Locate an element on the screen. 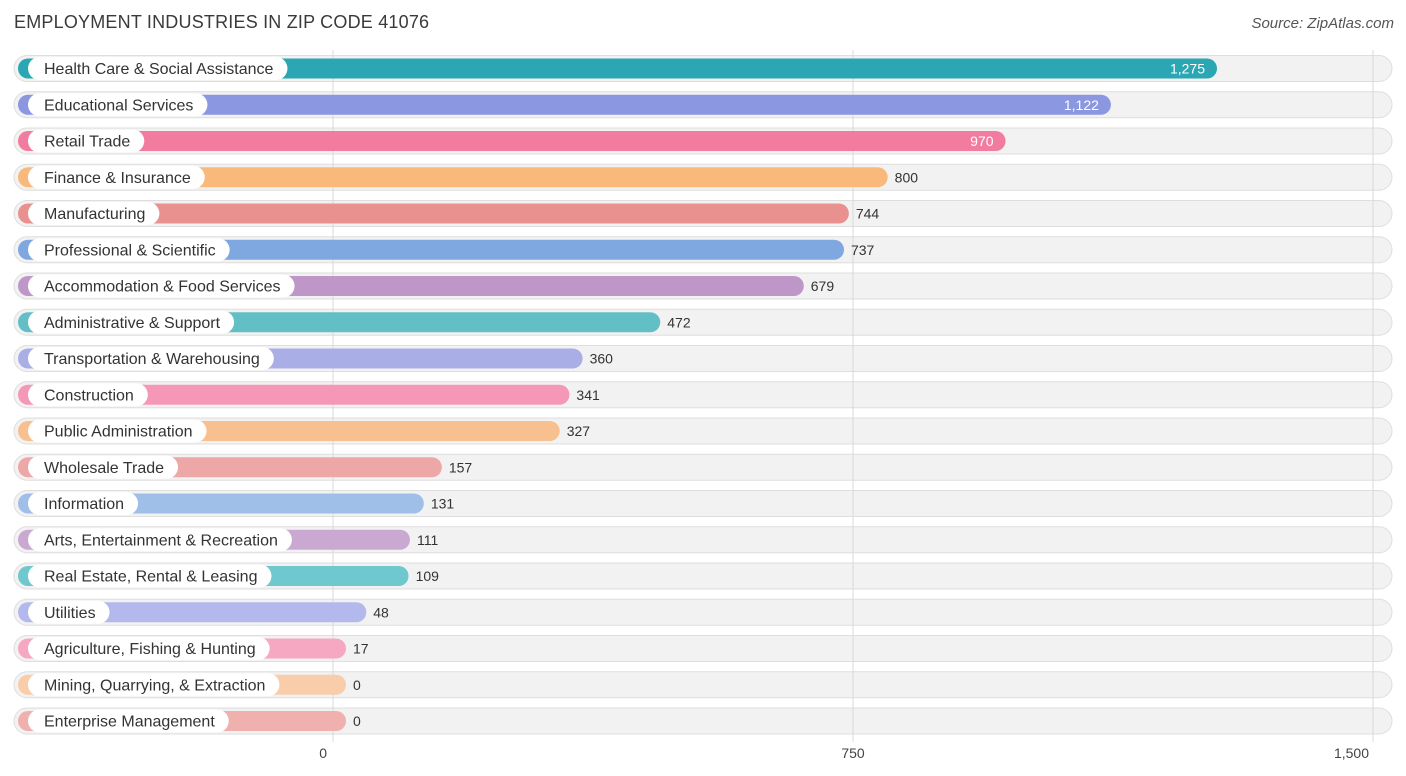 This screenshot has width=1406, height=776. bar-row: Finance & Insurance 800 is located at coordinates (468, 177).